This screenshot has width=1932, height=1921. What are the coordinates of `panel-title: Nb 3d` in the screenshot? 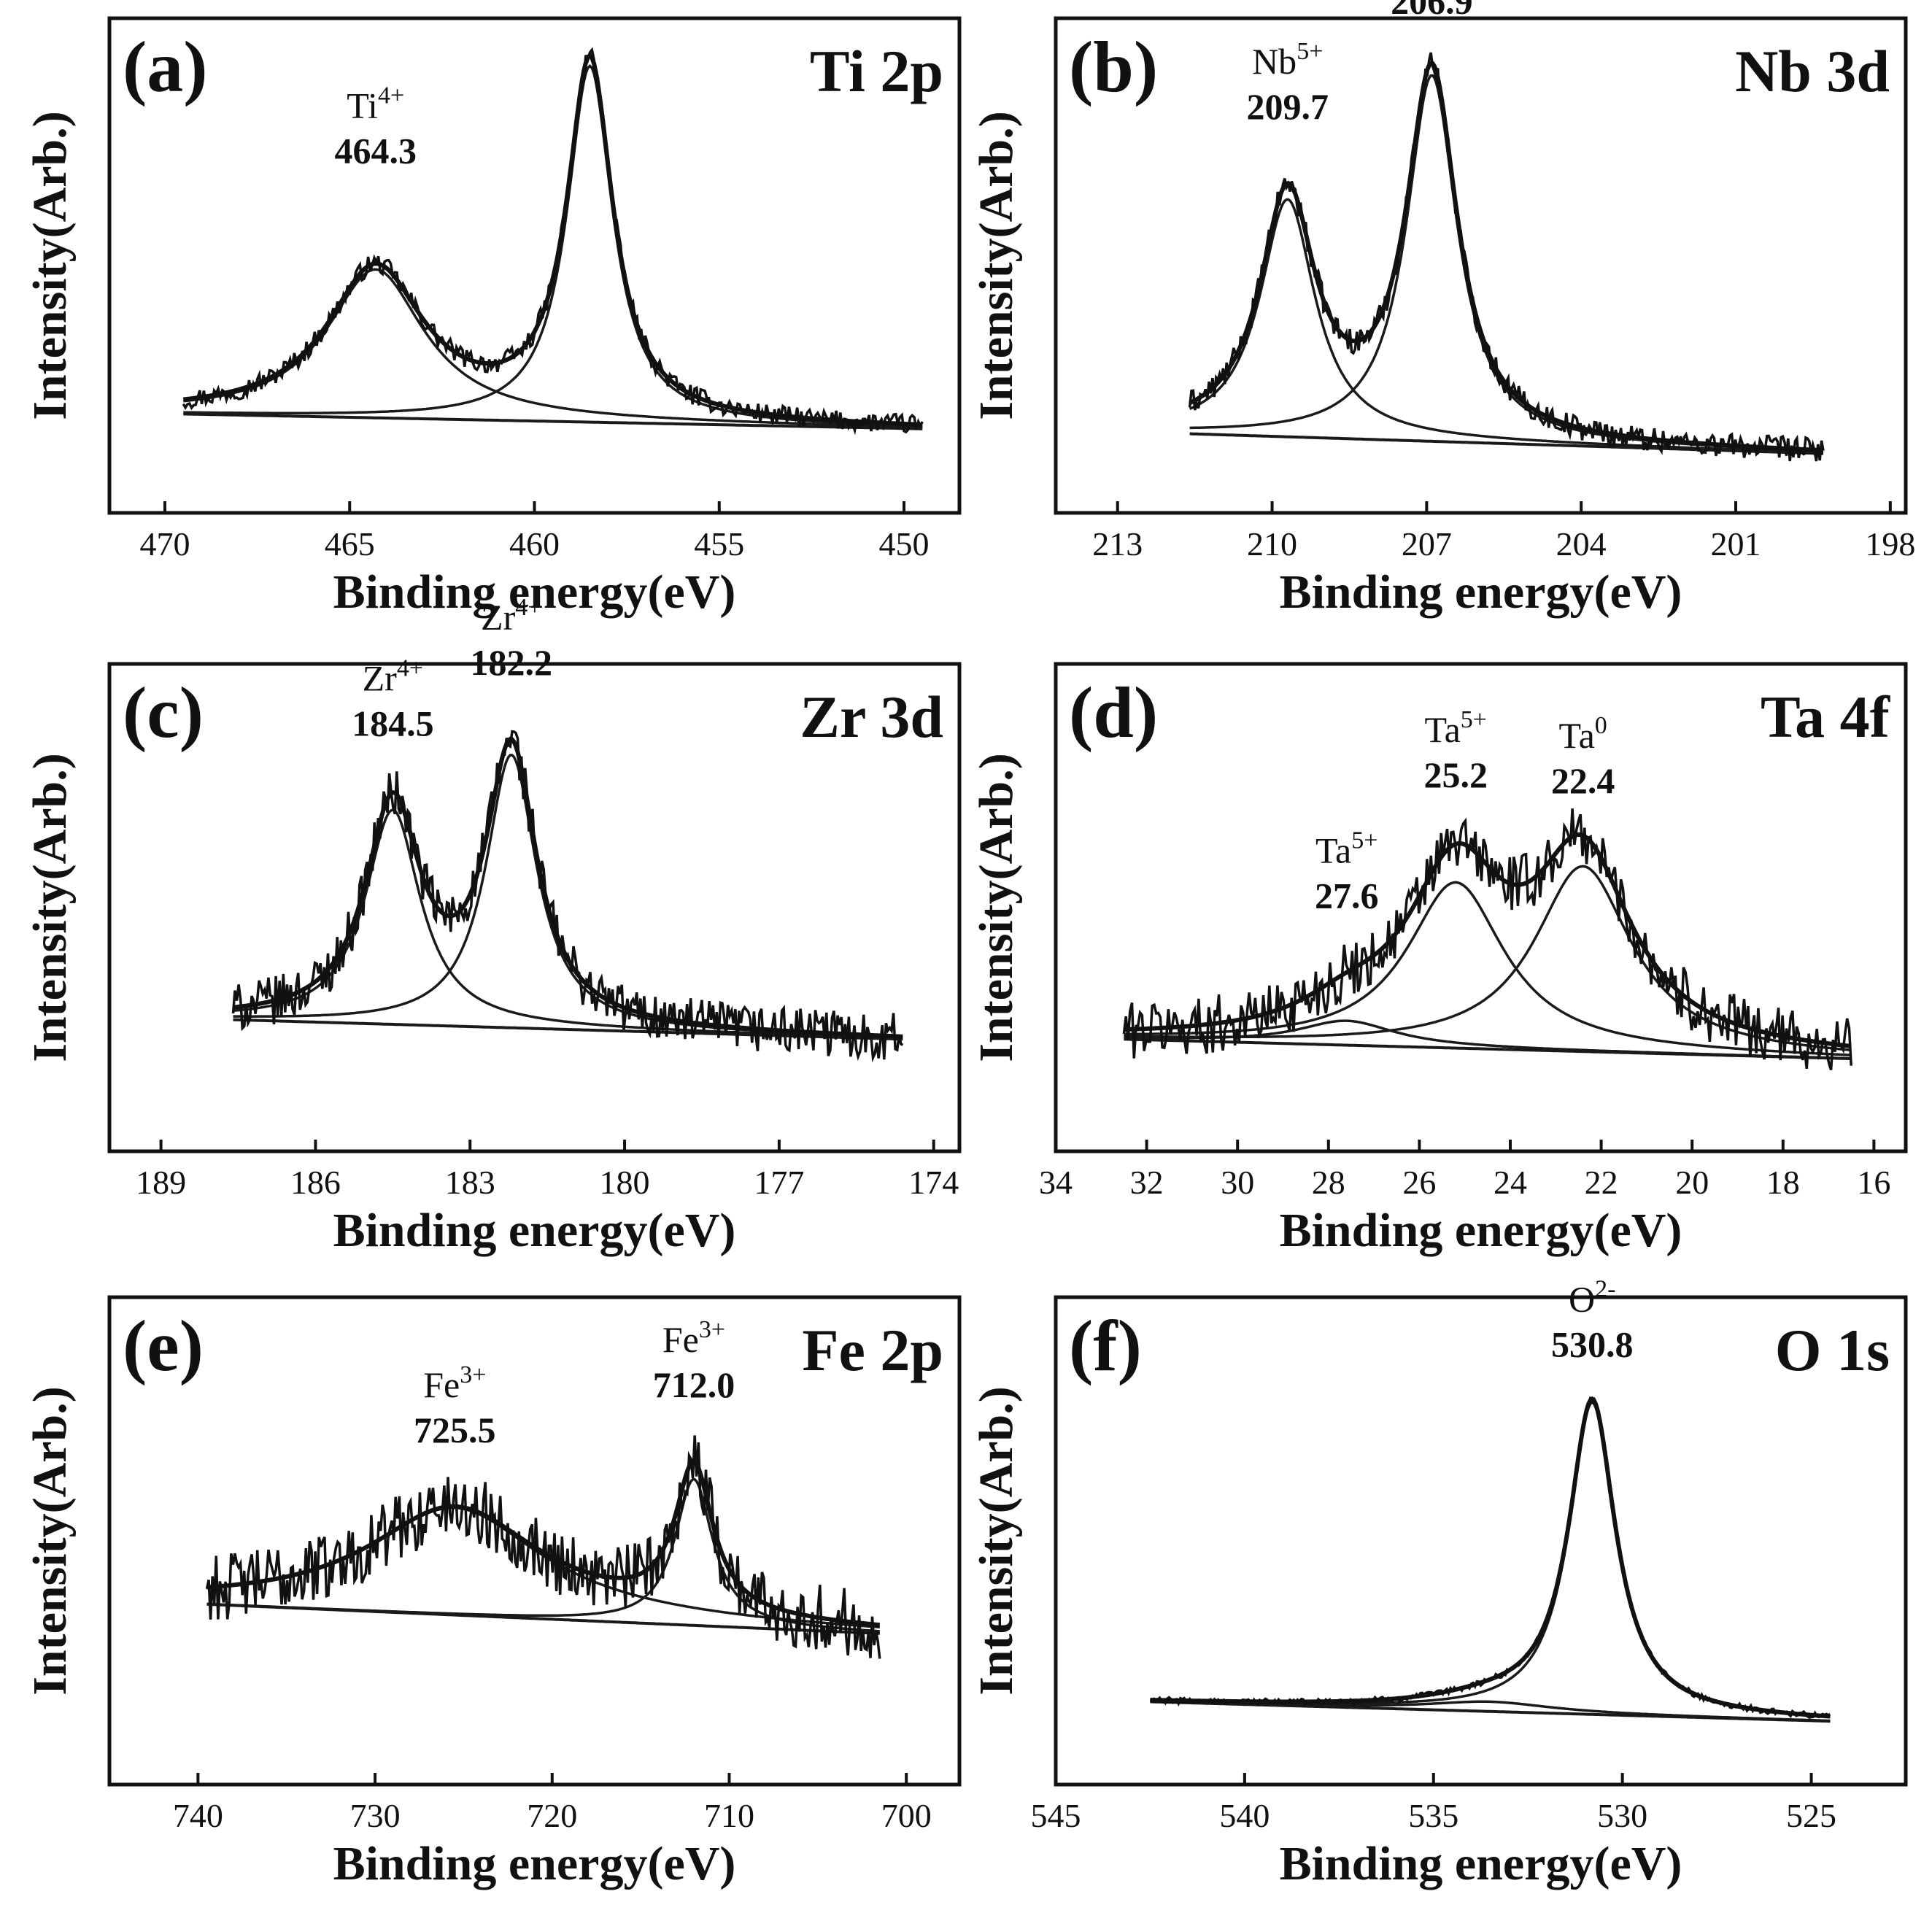 It's located at (1812, 71).